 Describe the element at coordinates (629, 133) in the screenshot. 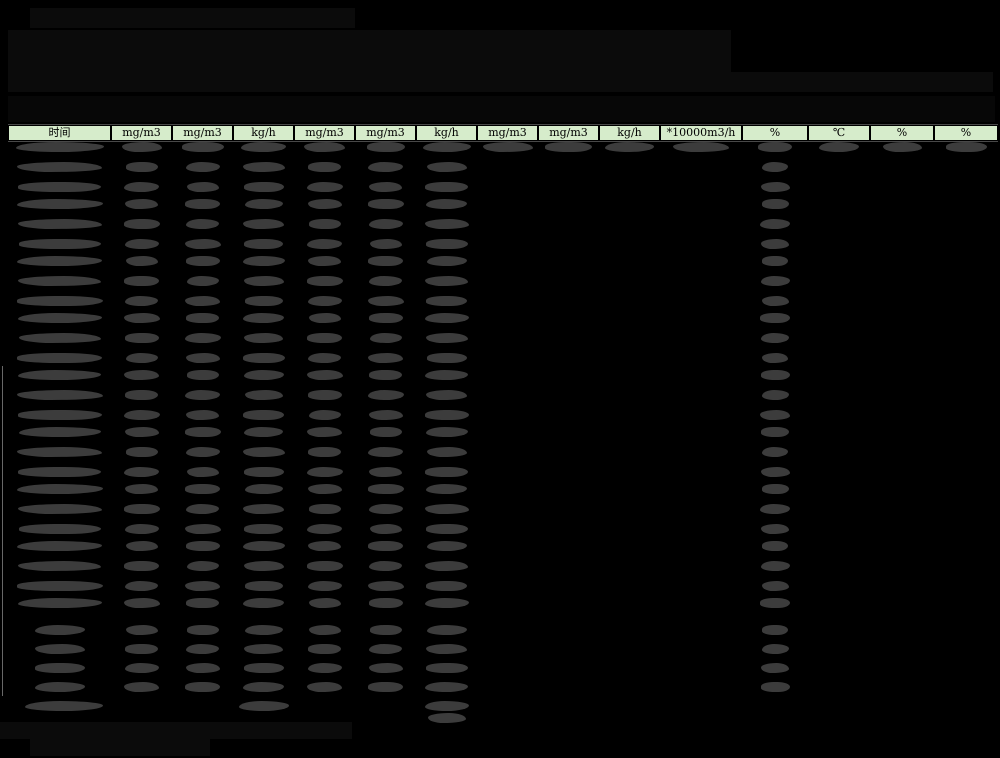

I see `header-cell-unit: kg/h` at that location.